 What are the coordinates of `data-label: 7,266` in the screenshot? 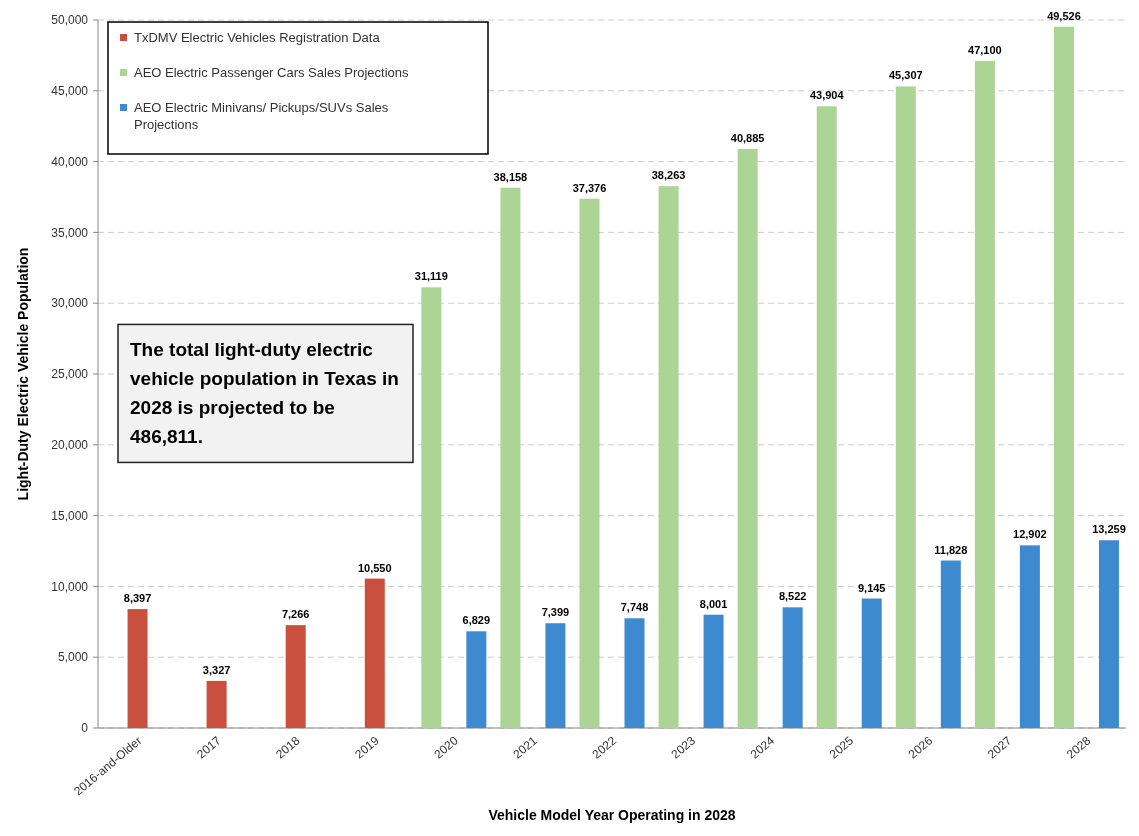 It's located at (295, 614).